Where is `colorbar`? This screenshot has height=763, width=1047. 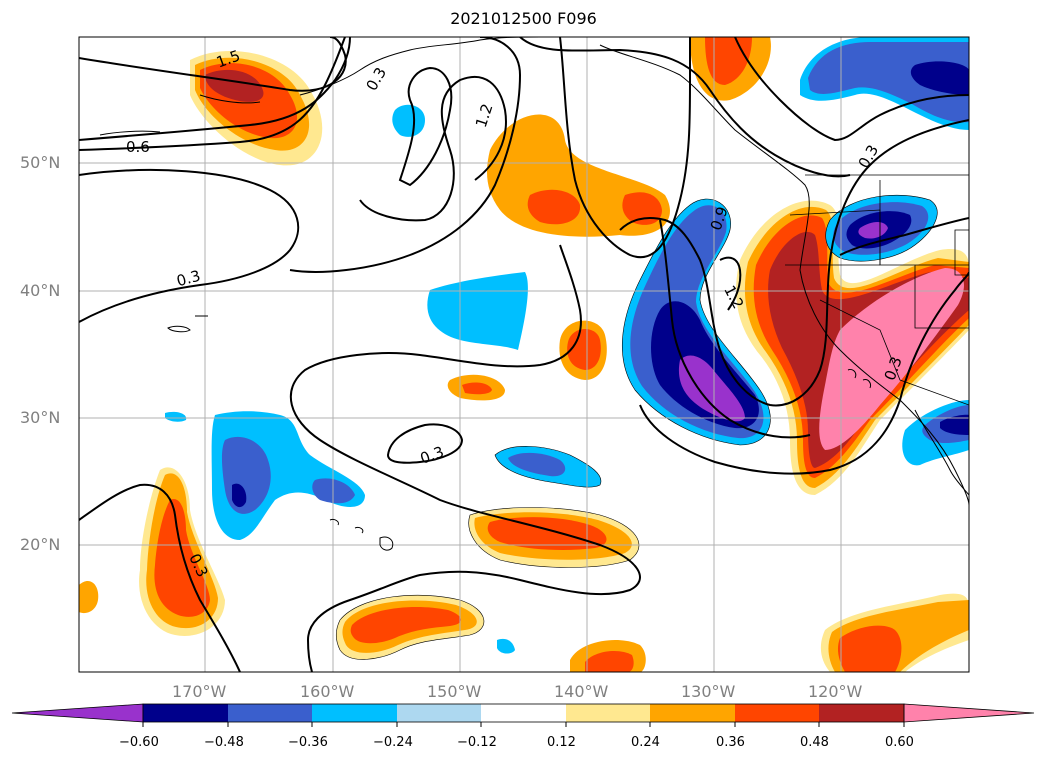
colorbar is located at coordinates (523, 715).